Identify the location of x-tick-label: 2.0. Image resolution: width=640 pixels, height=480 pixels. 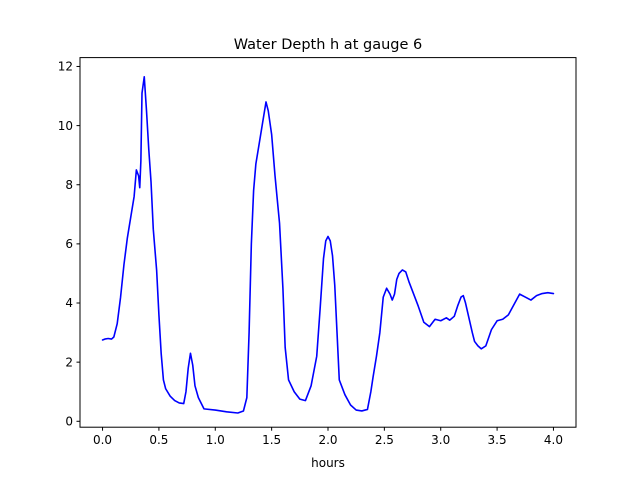
(327, 440).